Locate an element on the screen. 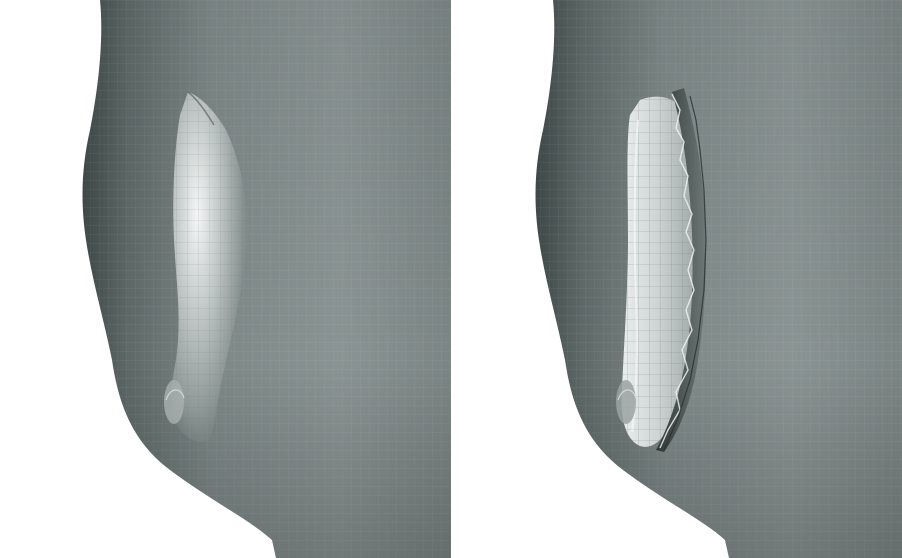 The width and height of the screenshot is (902, 558). right-cracked-patch is located at coordinates (661, 270).